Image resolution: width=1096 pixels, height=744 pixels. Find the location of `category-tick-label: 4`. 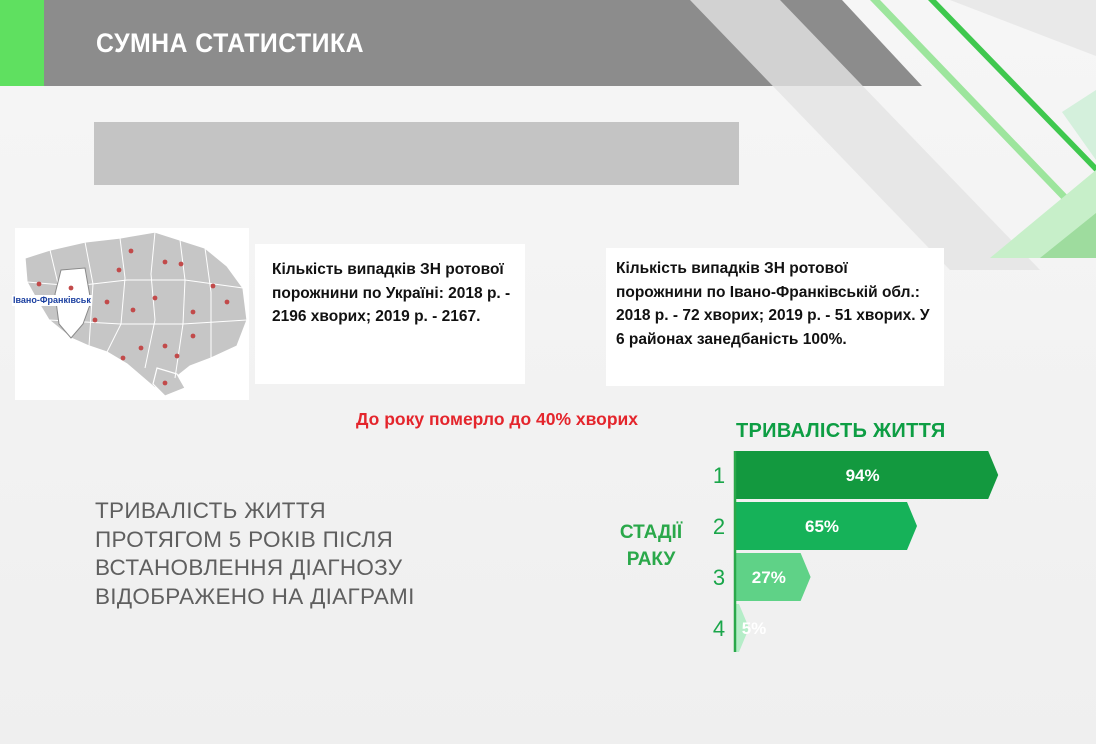

category-tick-label: 4 is located at coordinates (719, 628).